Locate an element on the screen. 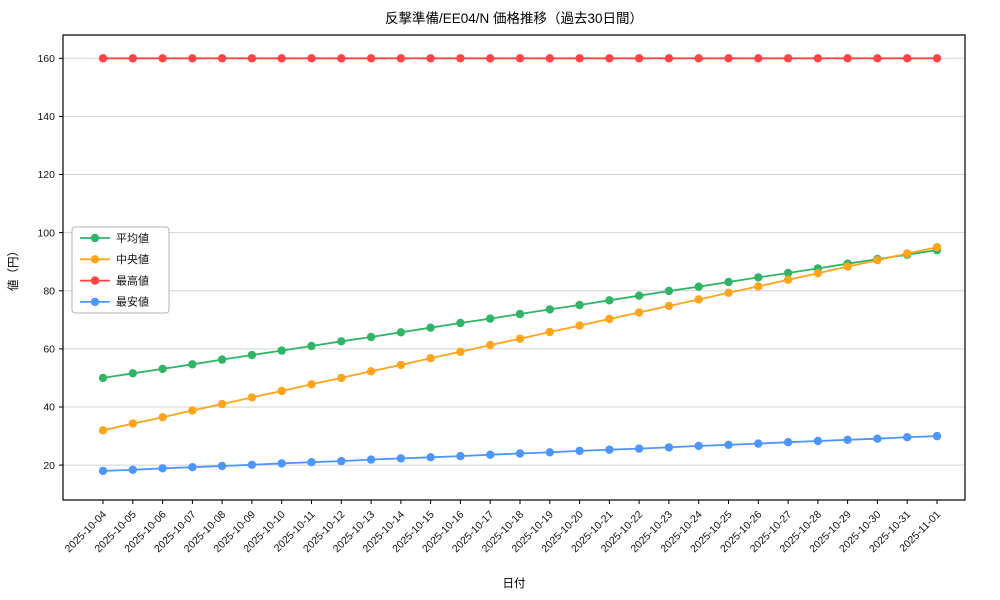 Image resolution: width=1000 pixels, height=600 pixels. y-tick-label: 160 is located at coordinates (46, 59).